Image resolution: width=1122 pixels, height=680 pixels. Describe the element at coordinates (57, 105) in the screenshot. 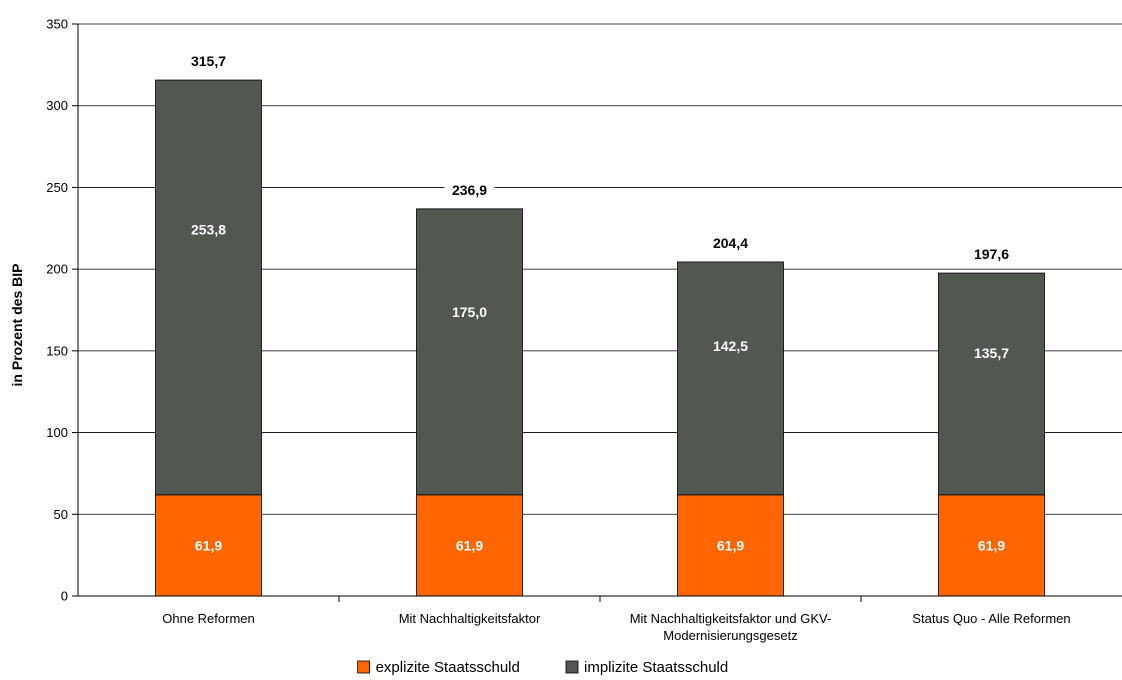

I see `y-tick-label: 300` at that location.